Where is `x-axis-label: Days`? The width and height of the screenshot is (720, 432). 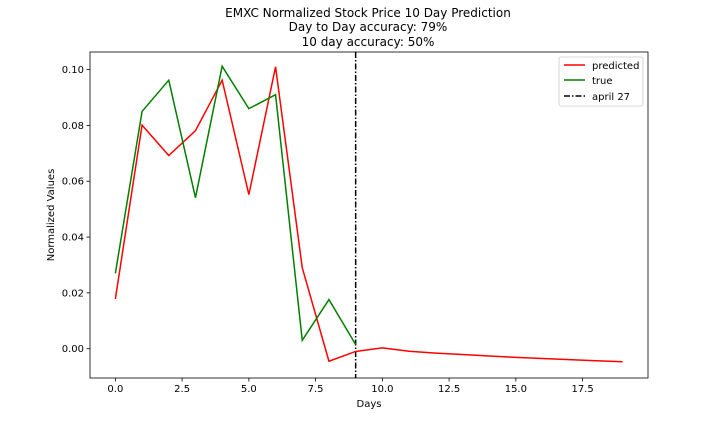 x-axis-label: Days is located at coordinates (369, 404).